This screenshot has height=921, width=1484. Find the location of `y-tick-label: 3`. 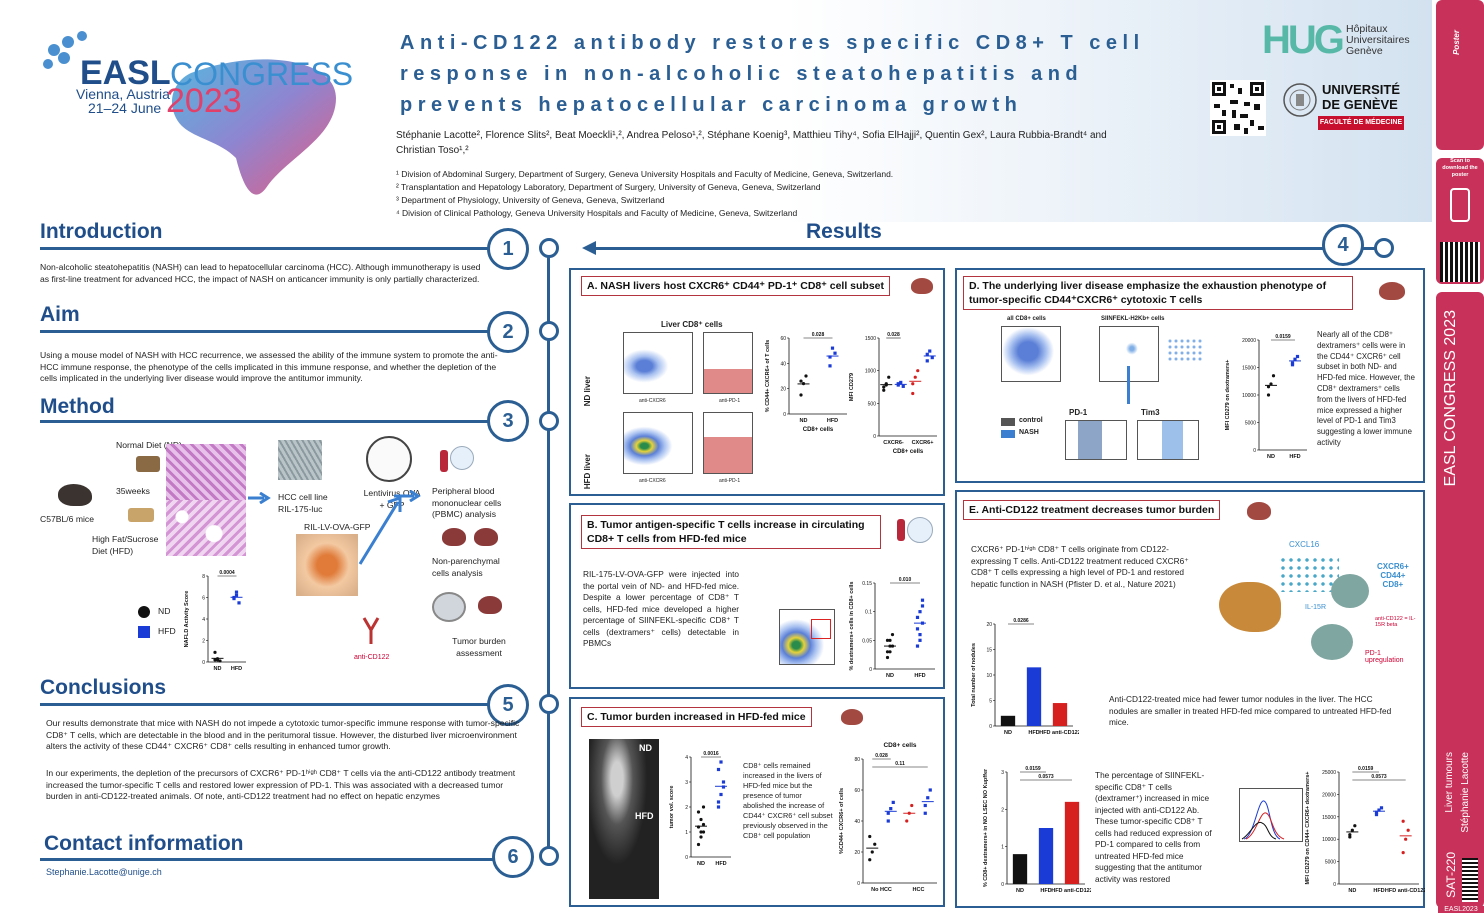

y-tick-label: 3 is located at coordinates (1002, 773).